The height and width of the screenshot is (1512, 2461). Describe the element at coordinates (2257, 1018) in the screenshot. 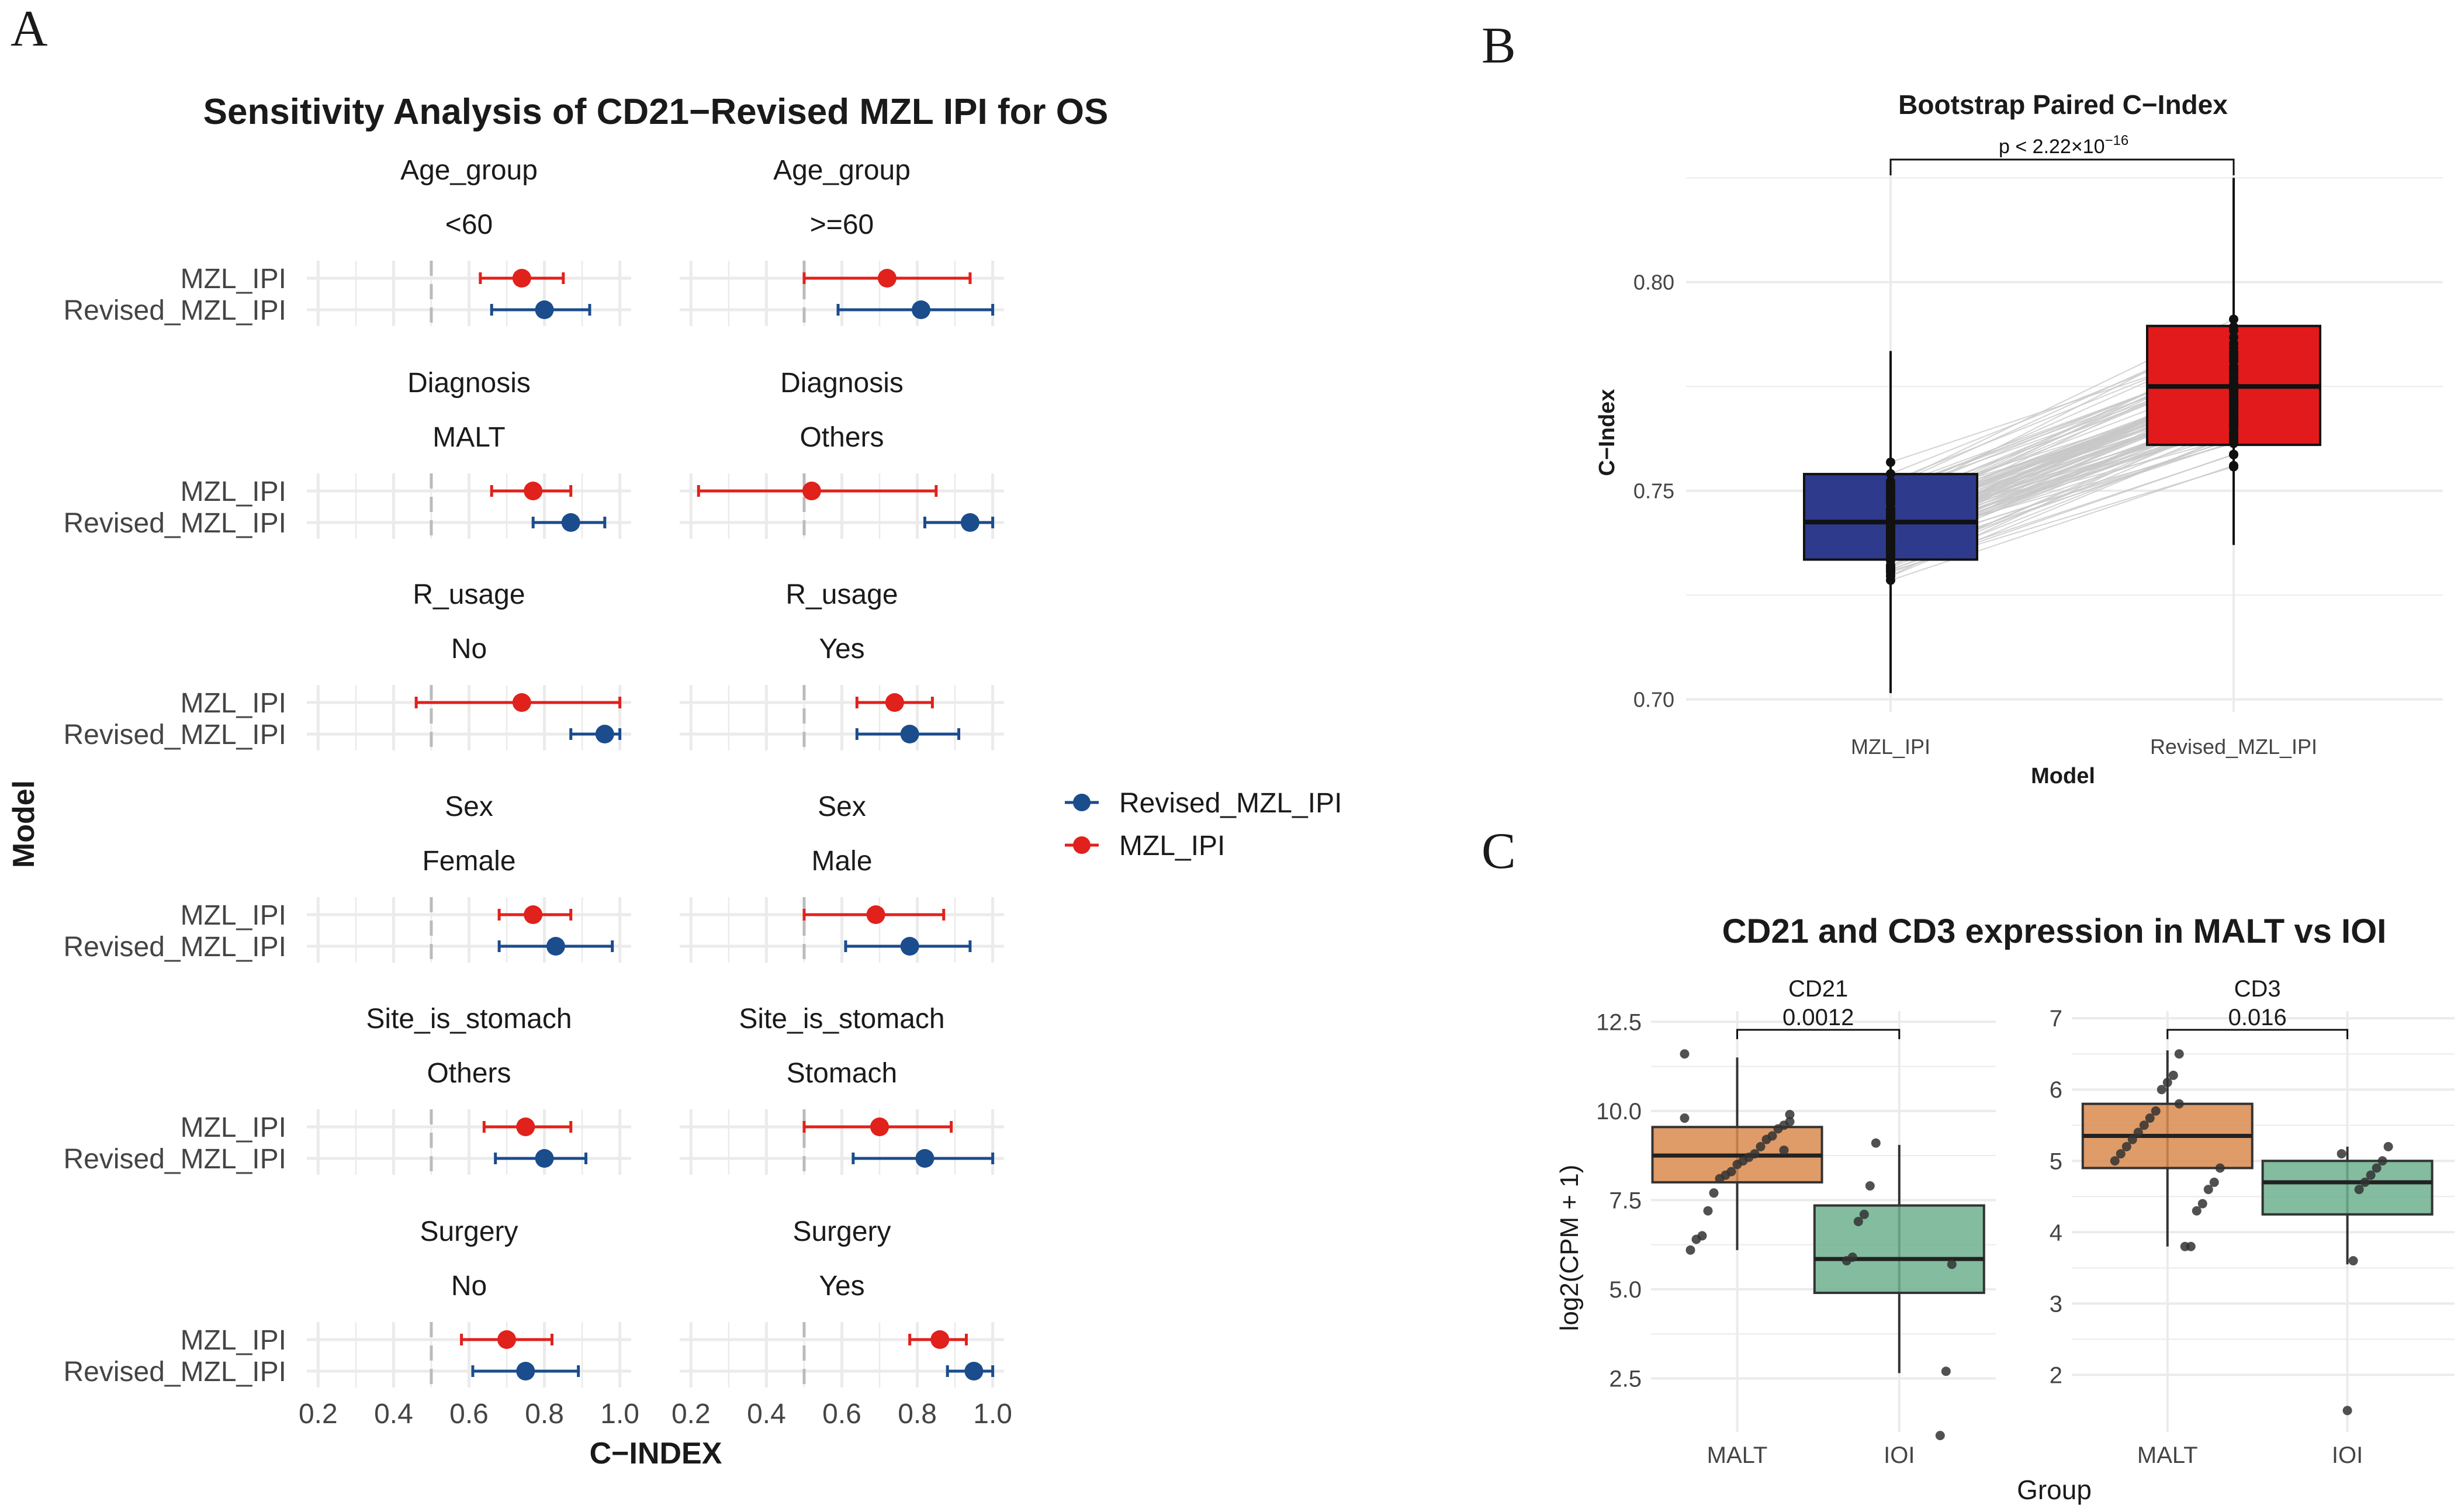

I see `p-value-label: 0.016` at that location.